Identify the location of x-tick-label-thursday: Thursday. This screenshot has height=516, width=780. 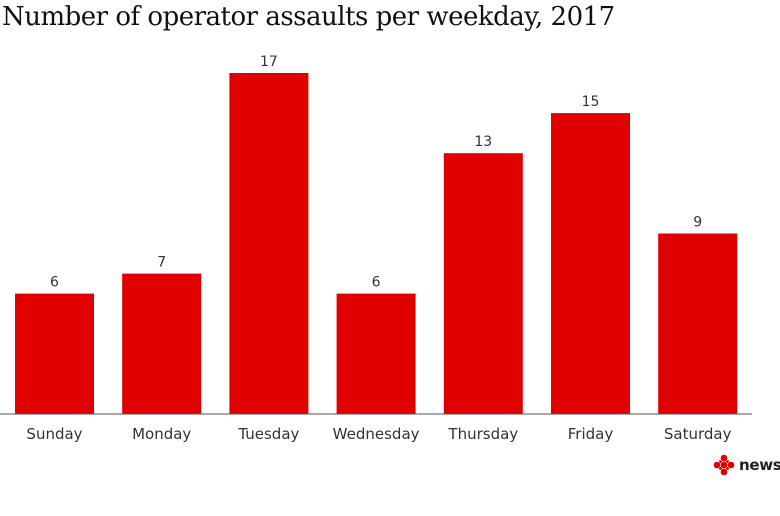
(482, 434).